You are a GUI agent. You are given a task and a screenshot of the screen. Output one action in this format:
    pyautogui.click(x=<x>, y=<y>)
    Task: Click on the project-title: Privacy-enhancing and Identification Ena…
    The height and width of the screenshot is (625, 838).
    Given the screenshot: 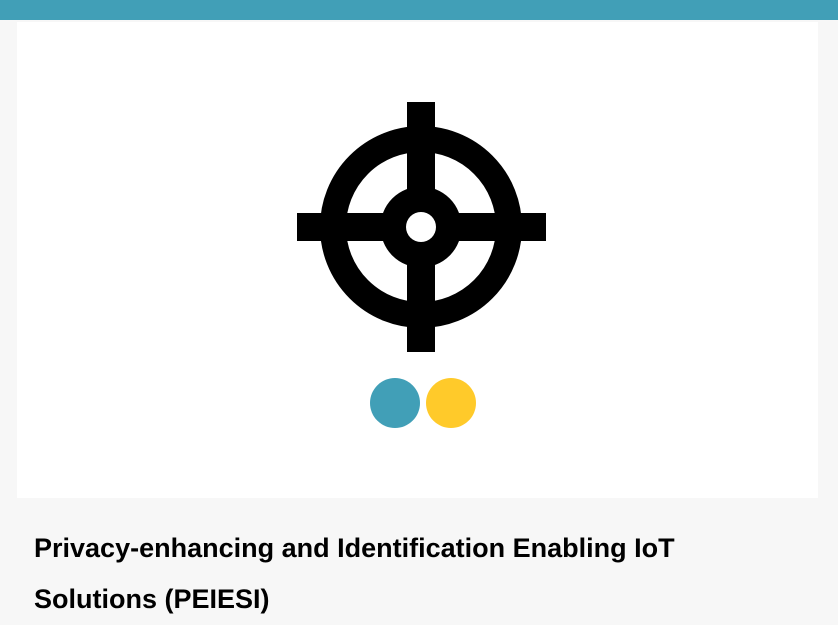 What is the action you would take?
    pyautogui.click(x=354, y=573)
    